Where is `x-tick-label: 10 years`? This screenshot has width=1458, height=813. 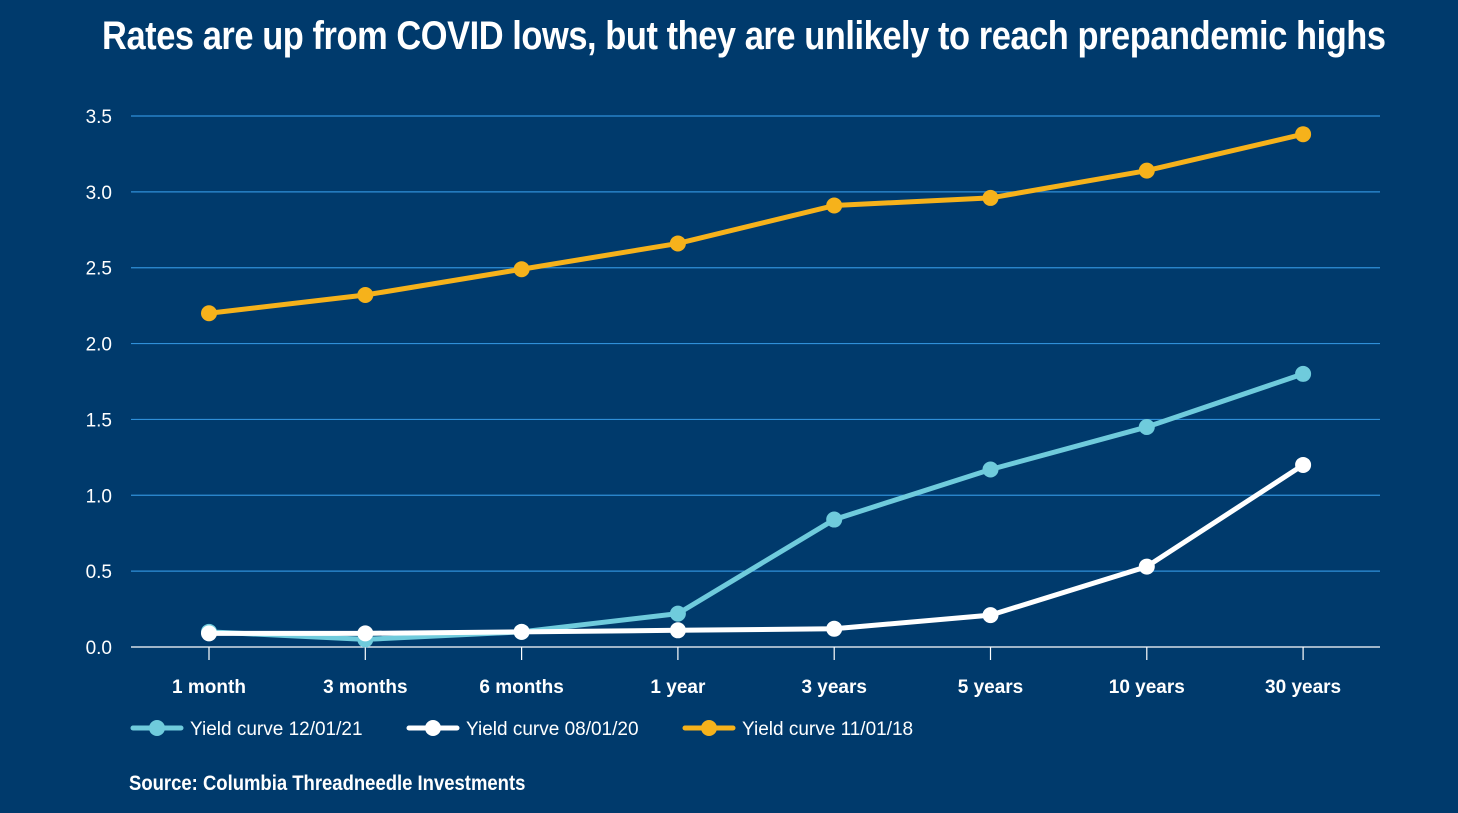
x-tick-label: 10 years is located at coordinates (1147, 687).